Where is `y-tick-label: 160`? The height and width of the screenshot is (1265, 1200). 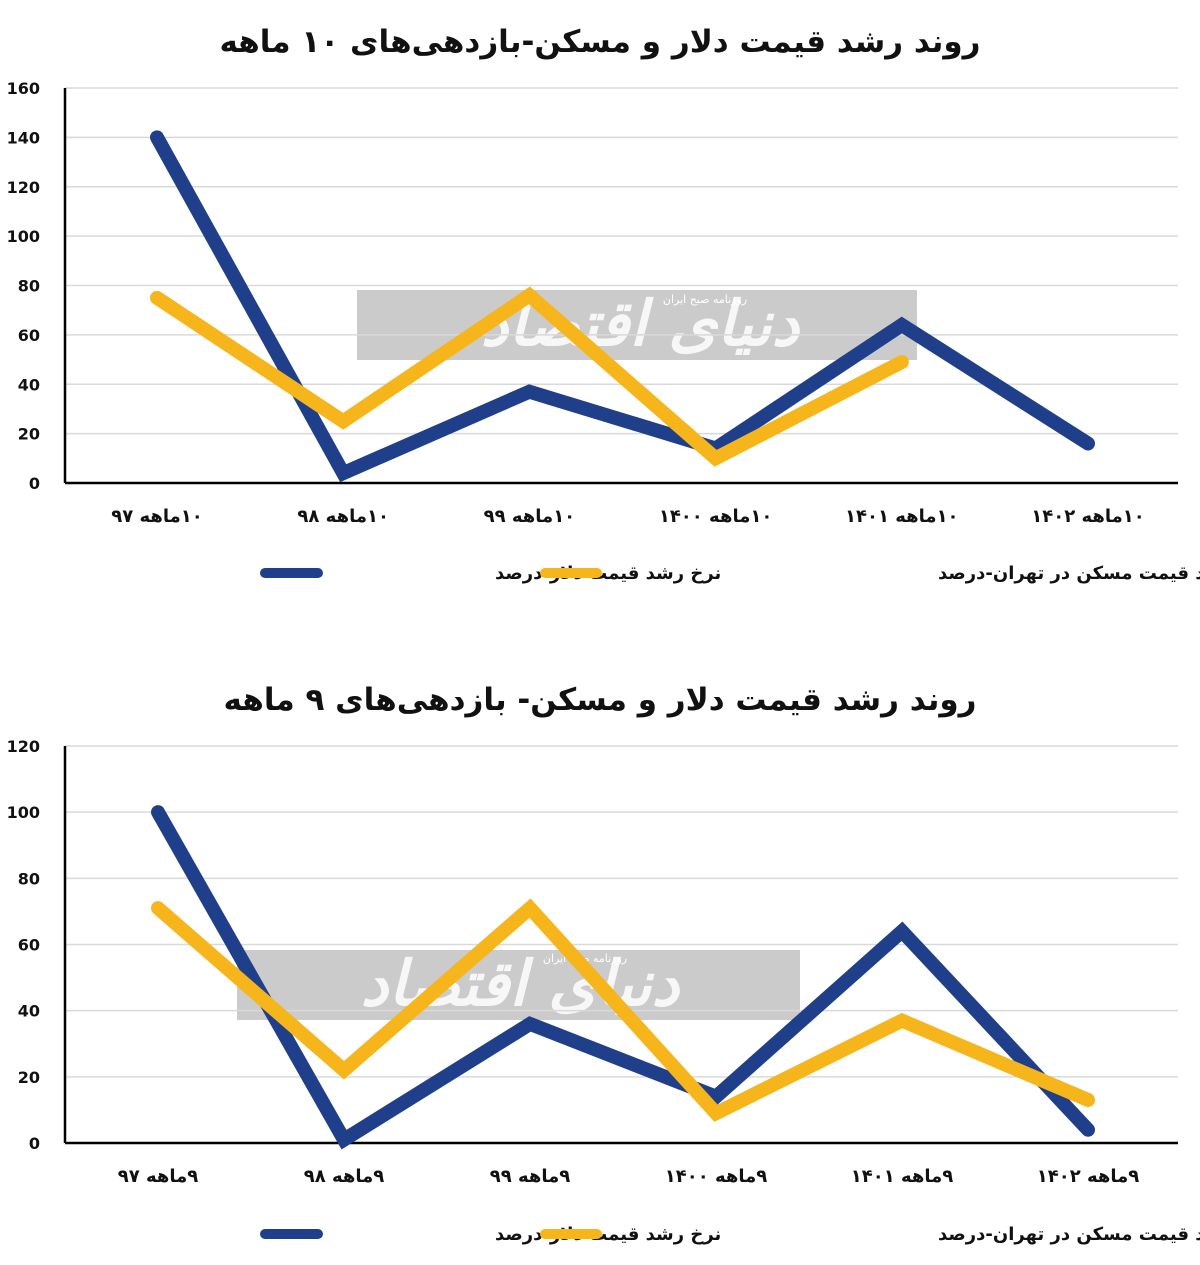 y-tick-label: 160 is located at coordinates (23, 88).